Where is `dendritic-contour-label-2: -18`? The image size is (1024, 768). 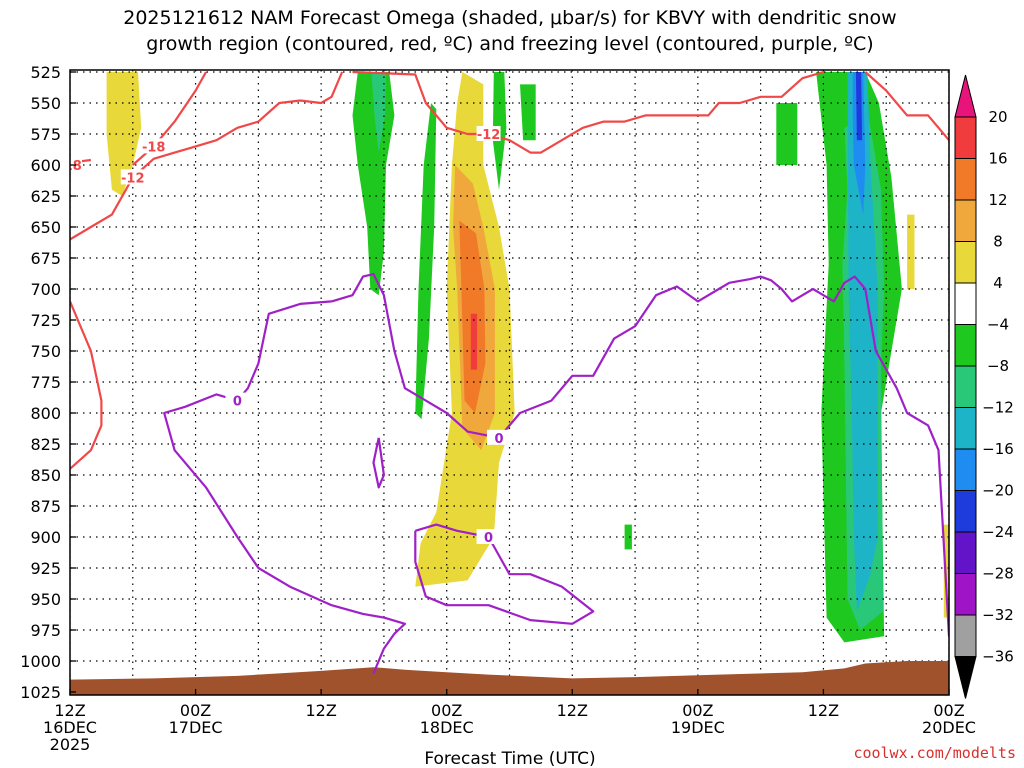 dendritic-contour-label-2: -18 is located at coordinates (70, 166).